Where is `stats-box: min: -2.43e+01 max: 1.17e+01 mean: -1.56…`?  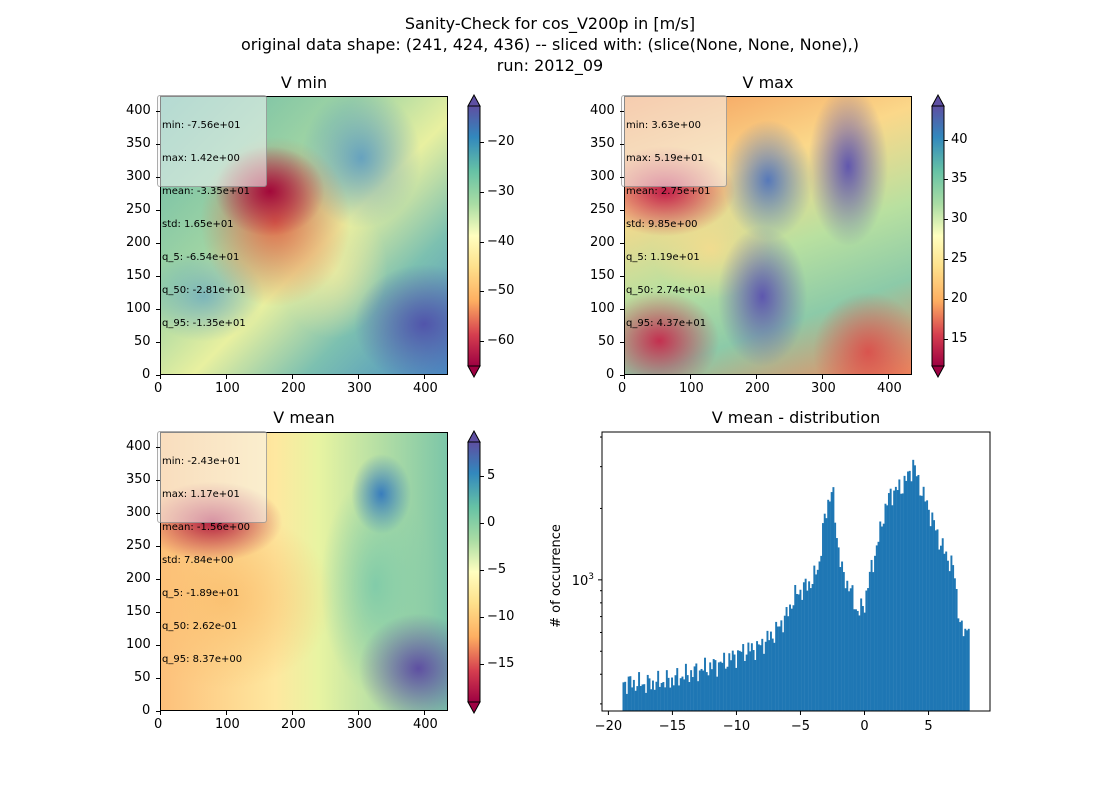
stats-box: min: -2.43e+01 max: 1.17e+01 mean: -1.56… is located at coordinates (212, 548).